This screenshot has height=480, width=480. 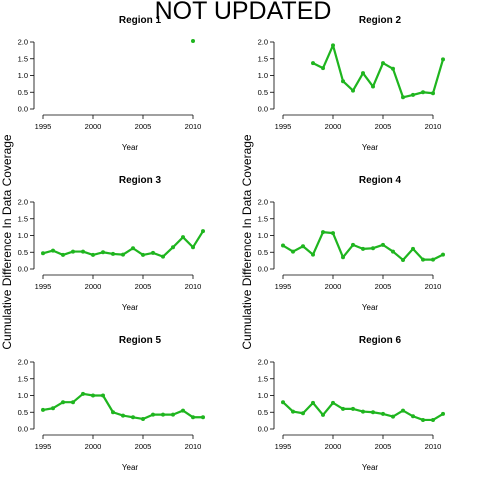 What do you see at coordinates (140, 20) in the screenshot?
I see `panel-title: Region 1` at bounding box center [140, 20].